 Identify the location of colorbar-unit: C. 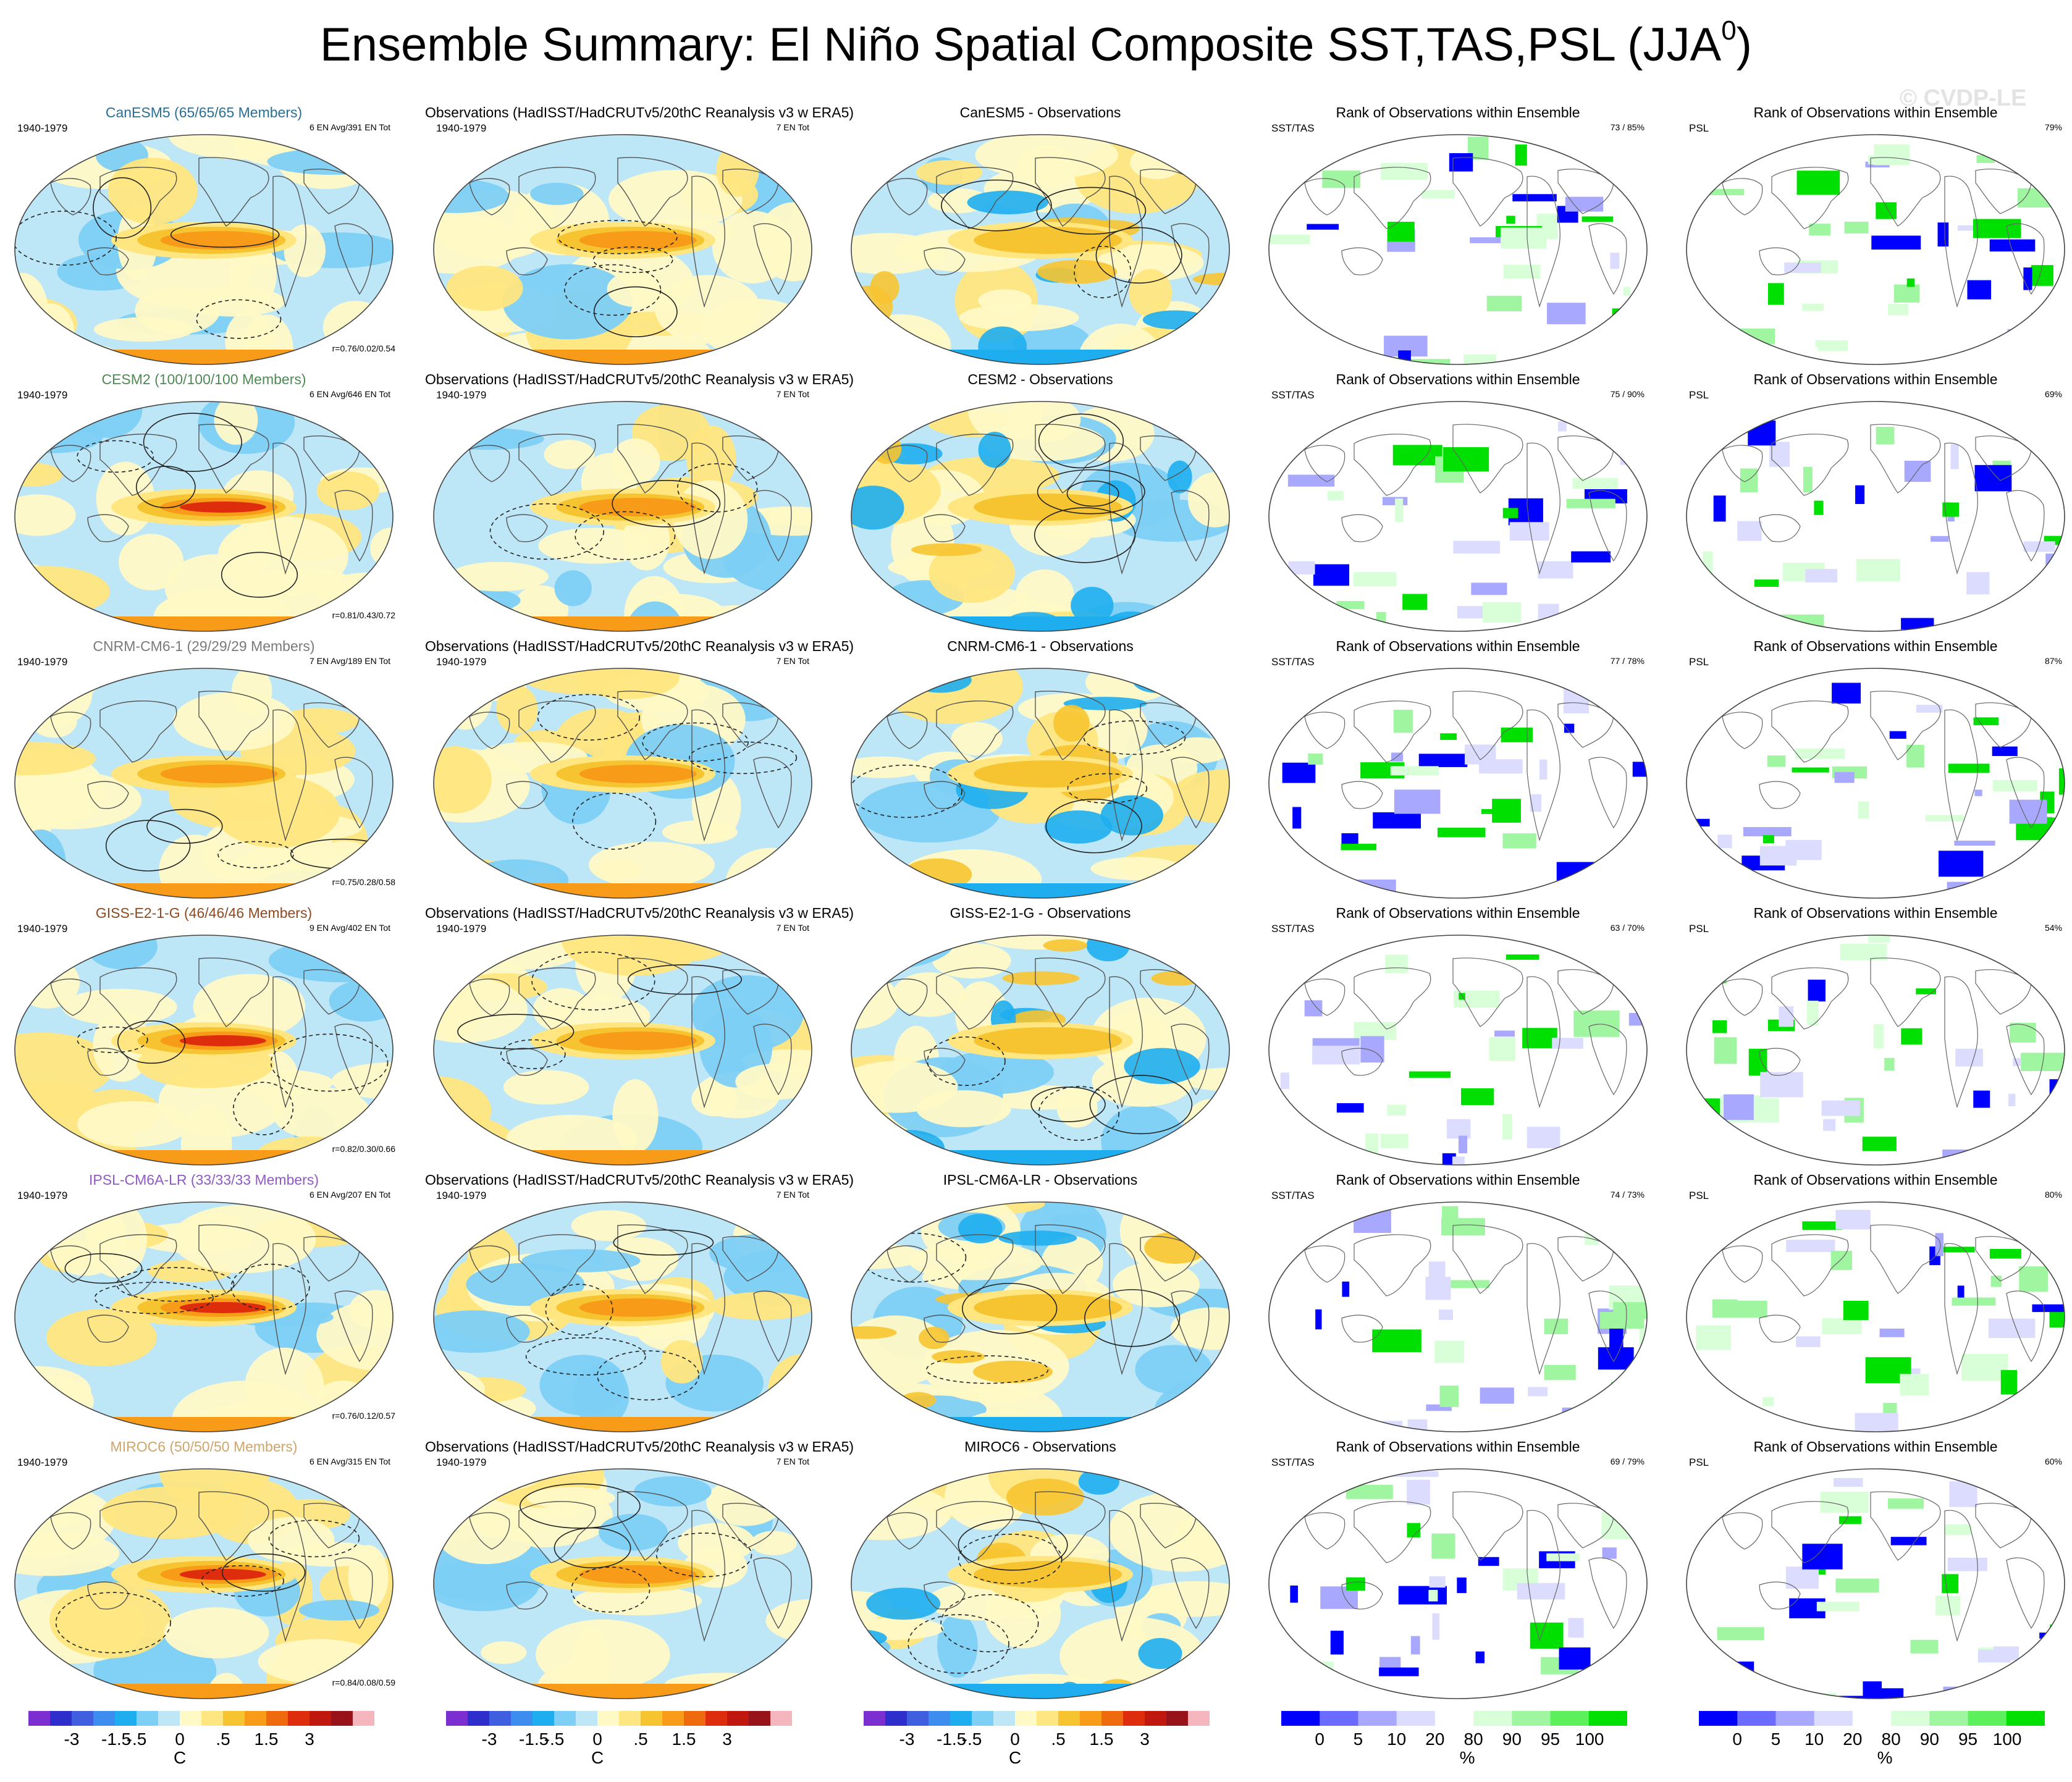
(1015, 1757).